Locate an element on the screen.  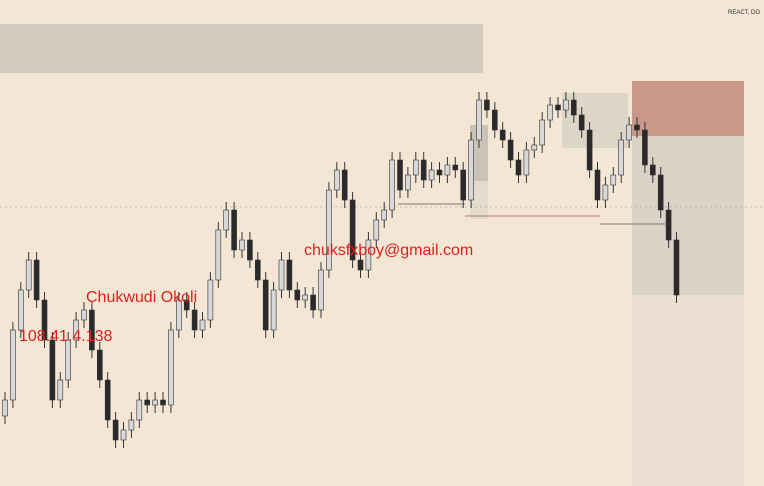
watermark-name: Chukwudi Okoli is located at coordinates (141, 297).